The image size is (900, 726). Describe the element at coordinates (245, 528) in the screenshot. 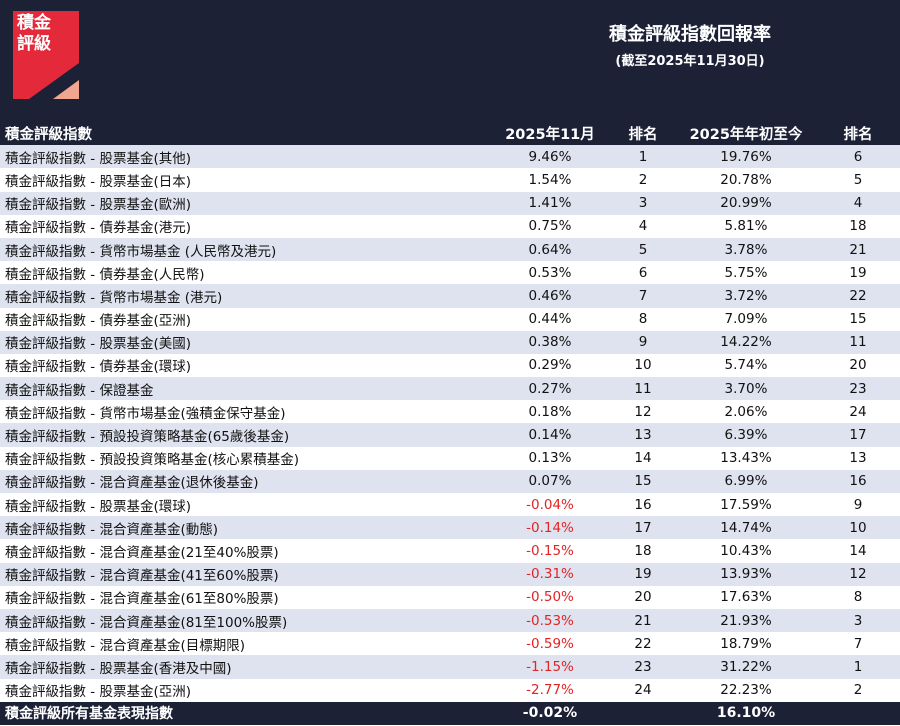

I see `cell-name: 積金評級指數 - 混合資產基金(動態)` at that location.